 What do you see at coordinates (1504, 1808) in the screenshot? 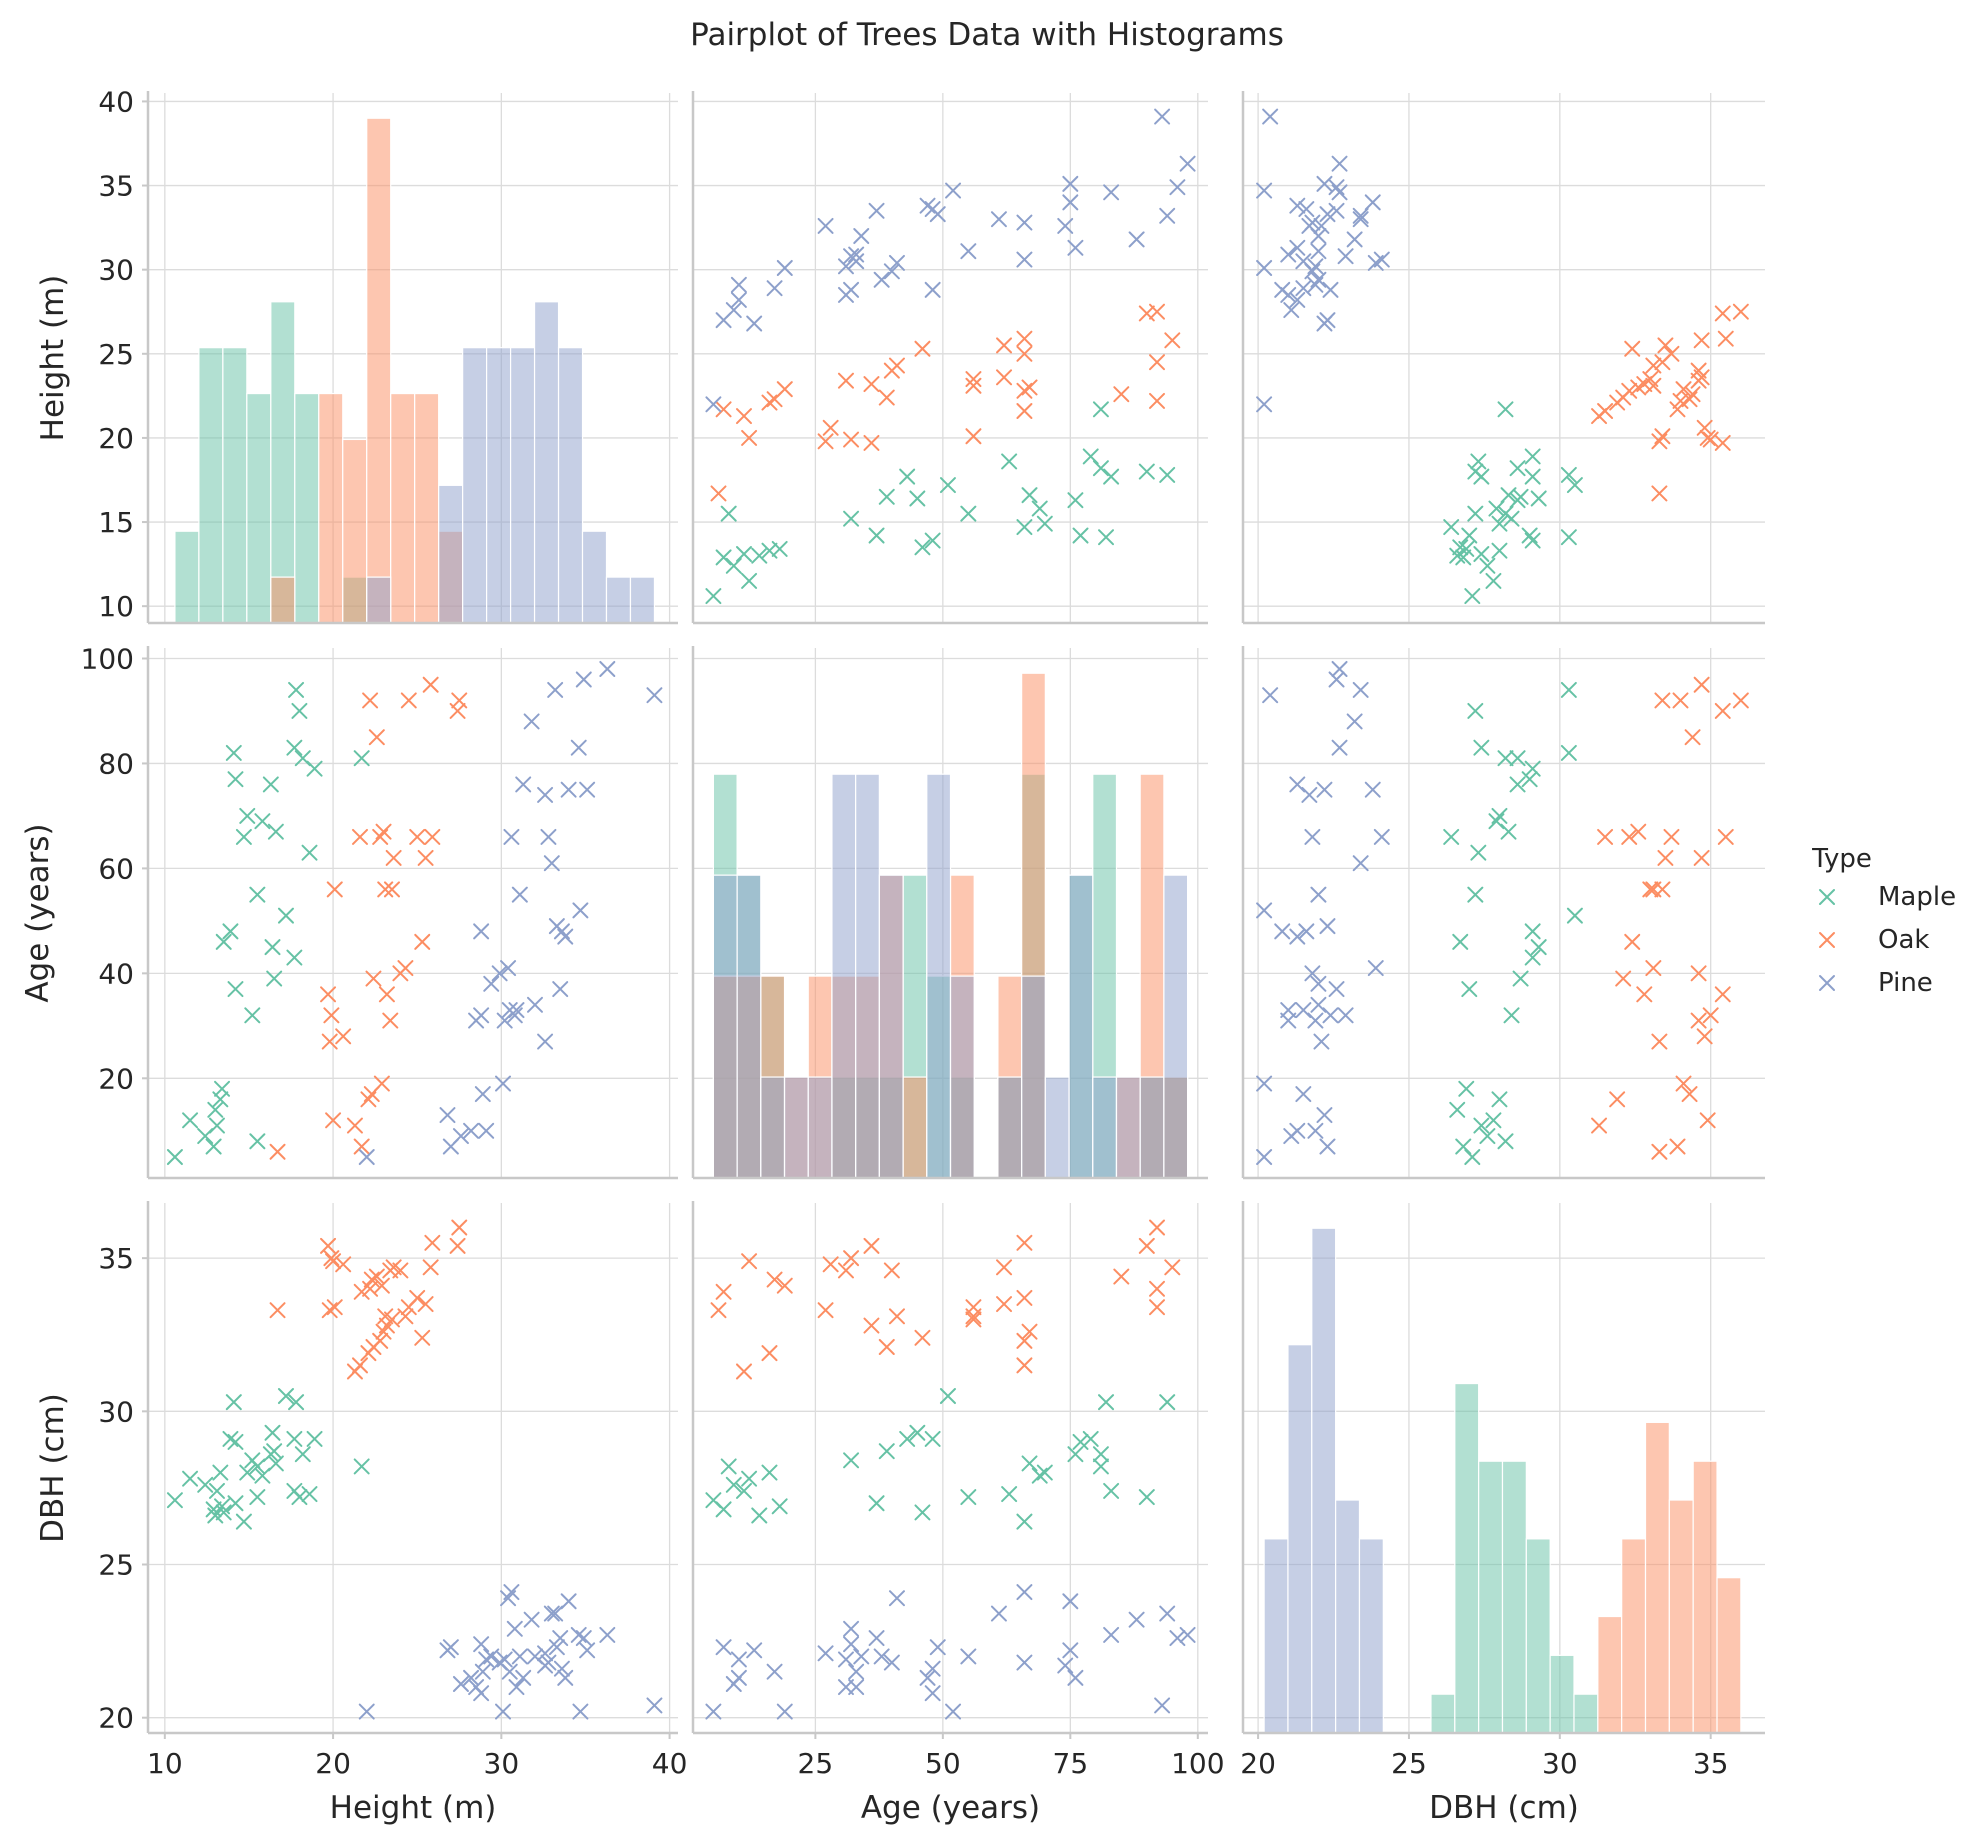
I see `x-axis-label: DBH (cm)` at bounding box center [1504, 1808].